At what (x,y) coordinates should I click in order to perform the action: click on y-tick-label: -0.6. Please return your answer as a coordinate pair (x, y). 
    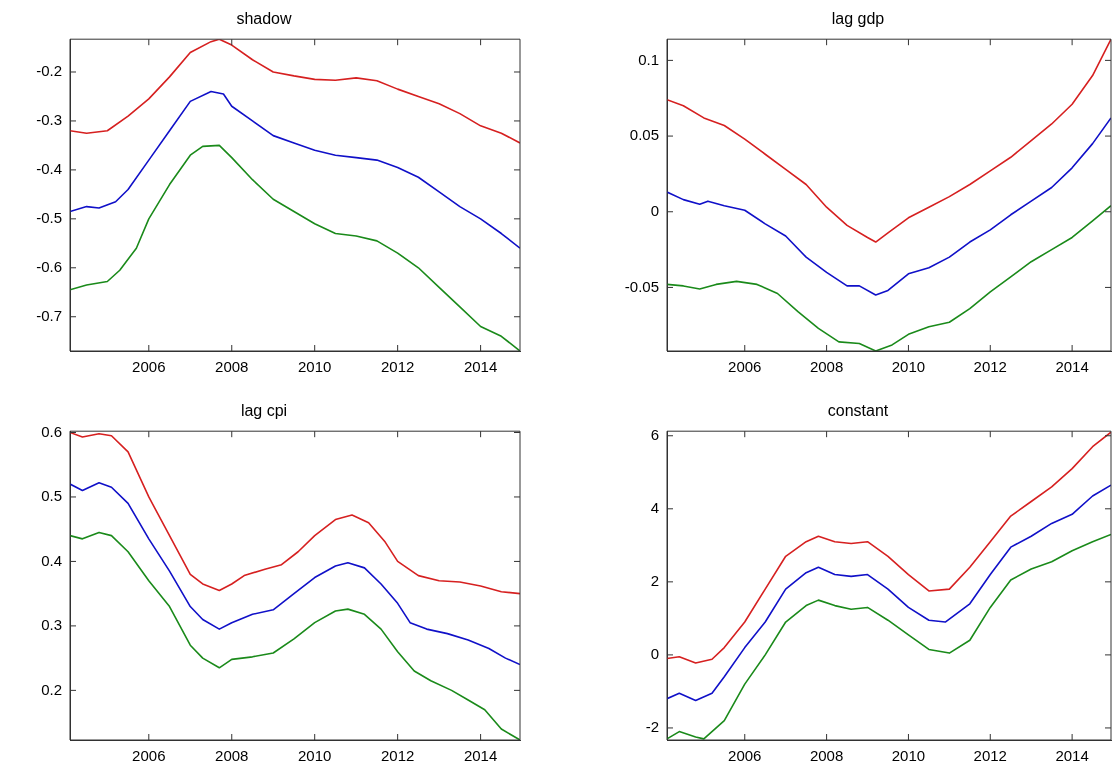
    Looking at the image, I should click on (49, 266).